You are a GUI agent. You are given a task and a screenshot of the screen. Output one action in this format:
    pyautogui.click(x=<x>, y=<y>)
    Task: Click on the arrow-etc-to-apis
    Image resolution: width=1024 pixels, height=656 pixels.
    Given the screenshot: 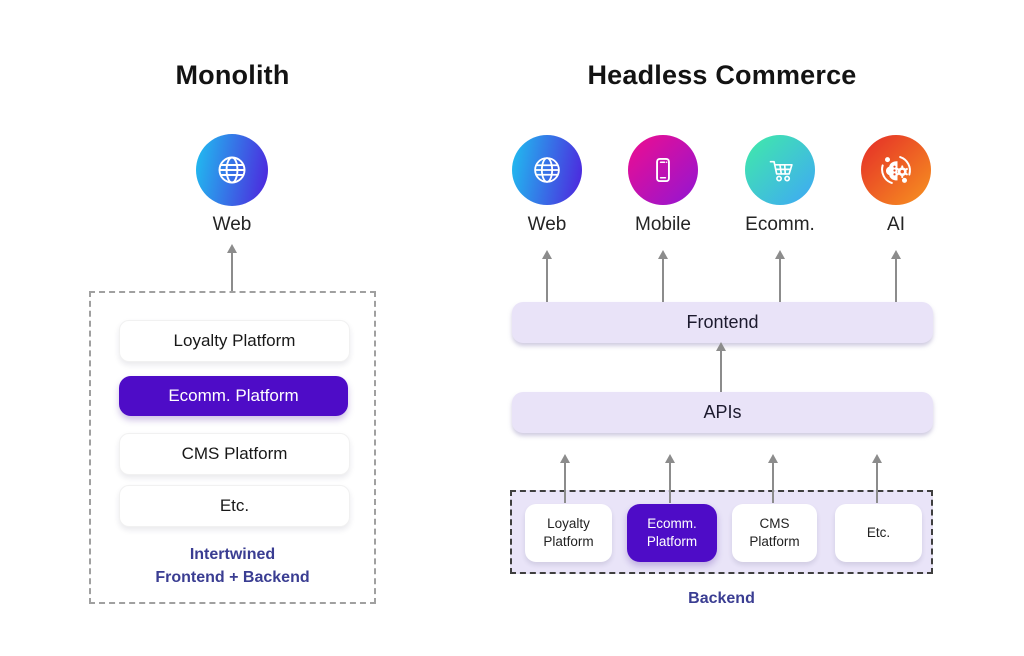 What is the action you would take?
    pyautogui.click(x=876, y=478)
    